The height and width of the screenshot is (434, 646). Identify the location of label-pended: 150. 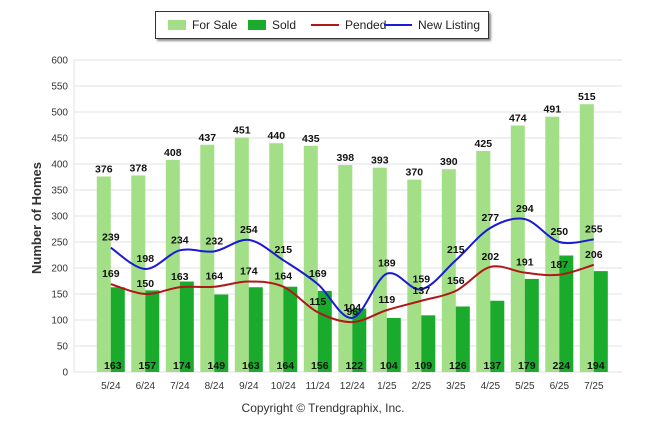
(146, 284).